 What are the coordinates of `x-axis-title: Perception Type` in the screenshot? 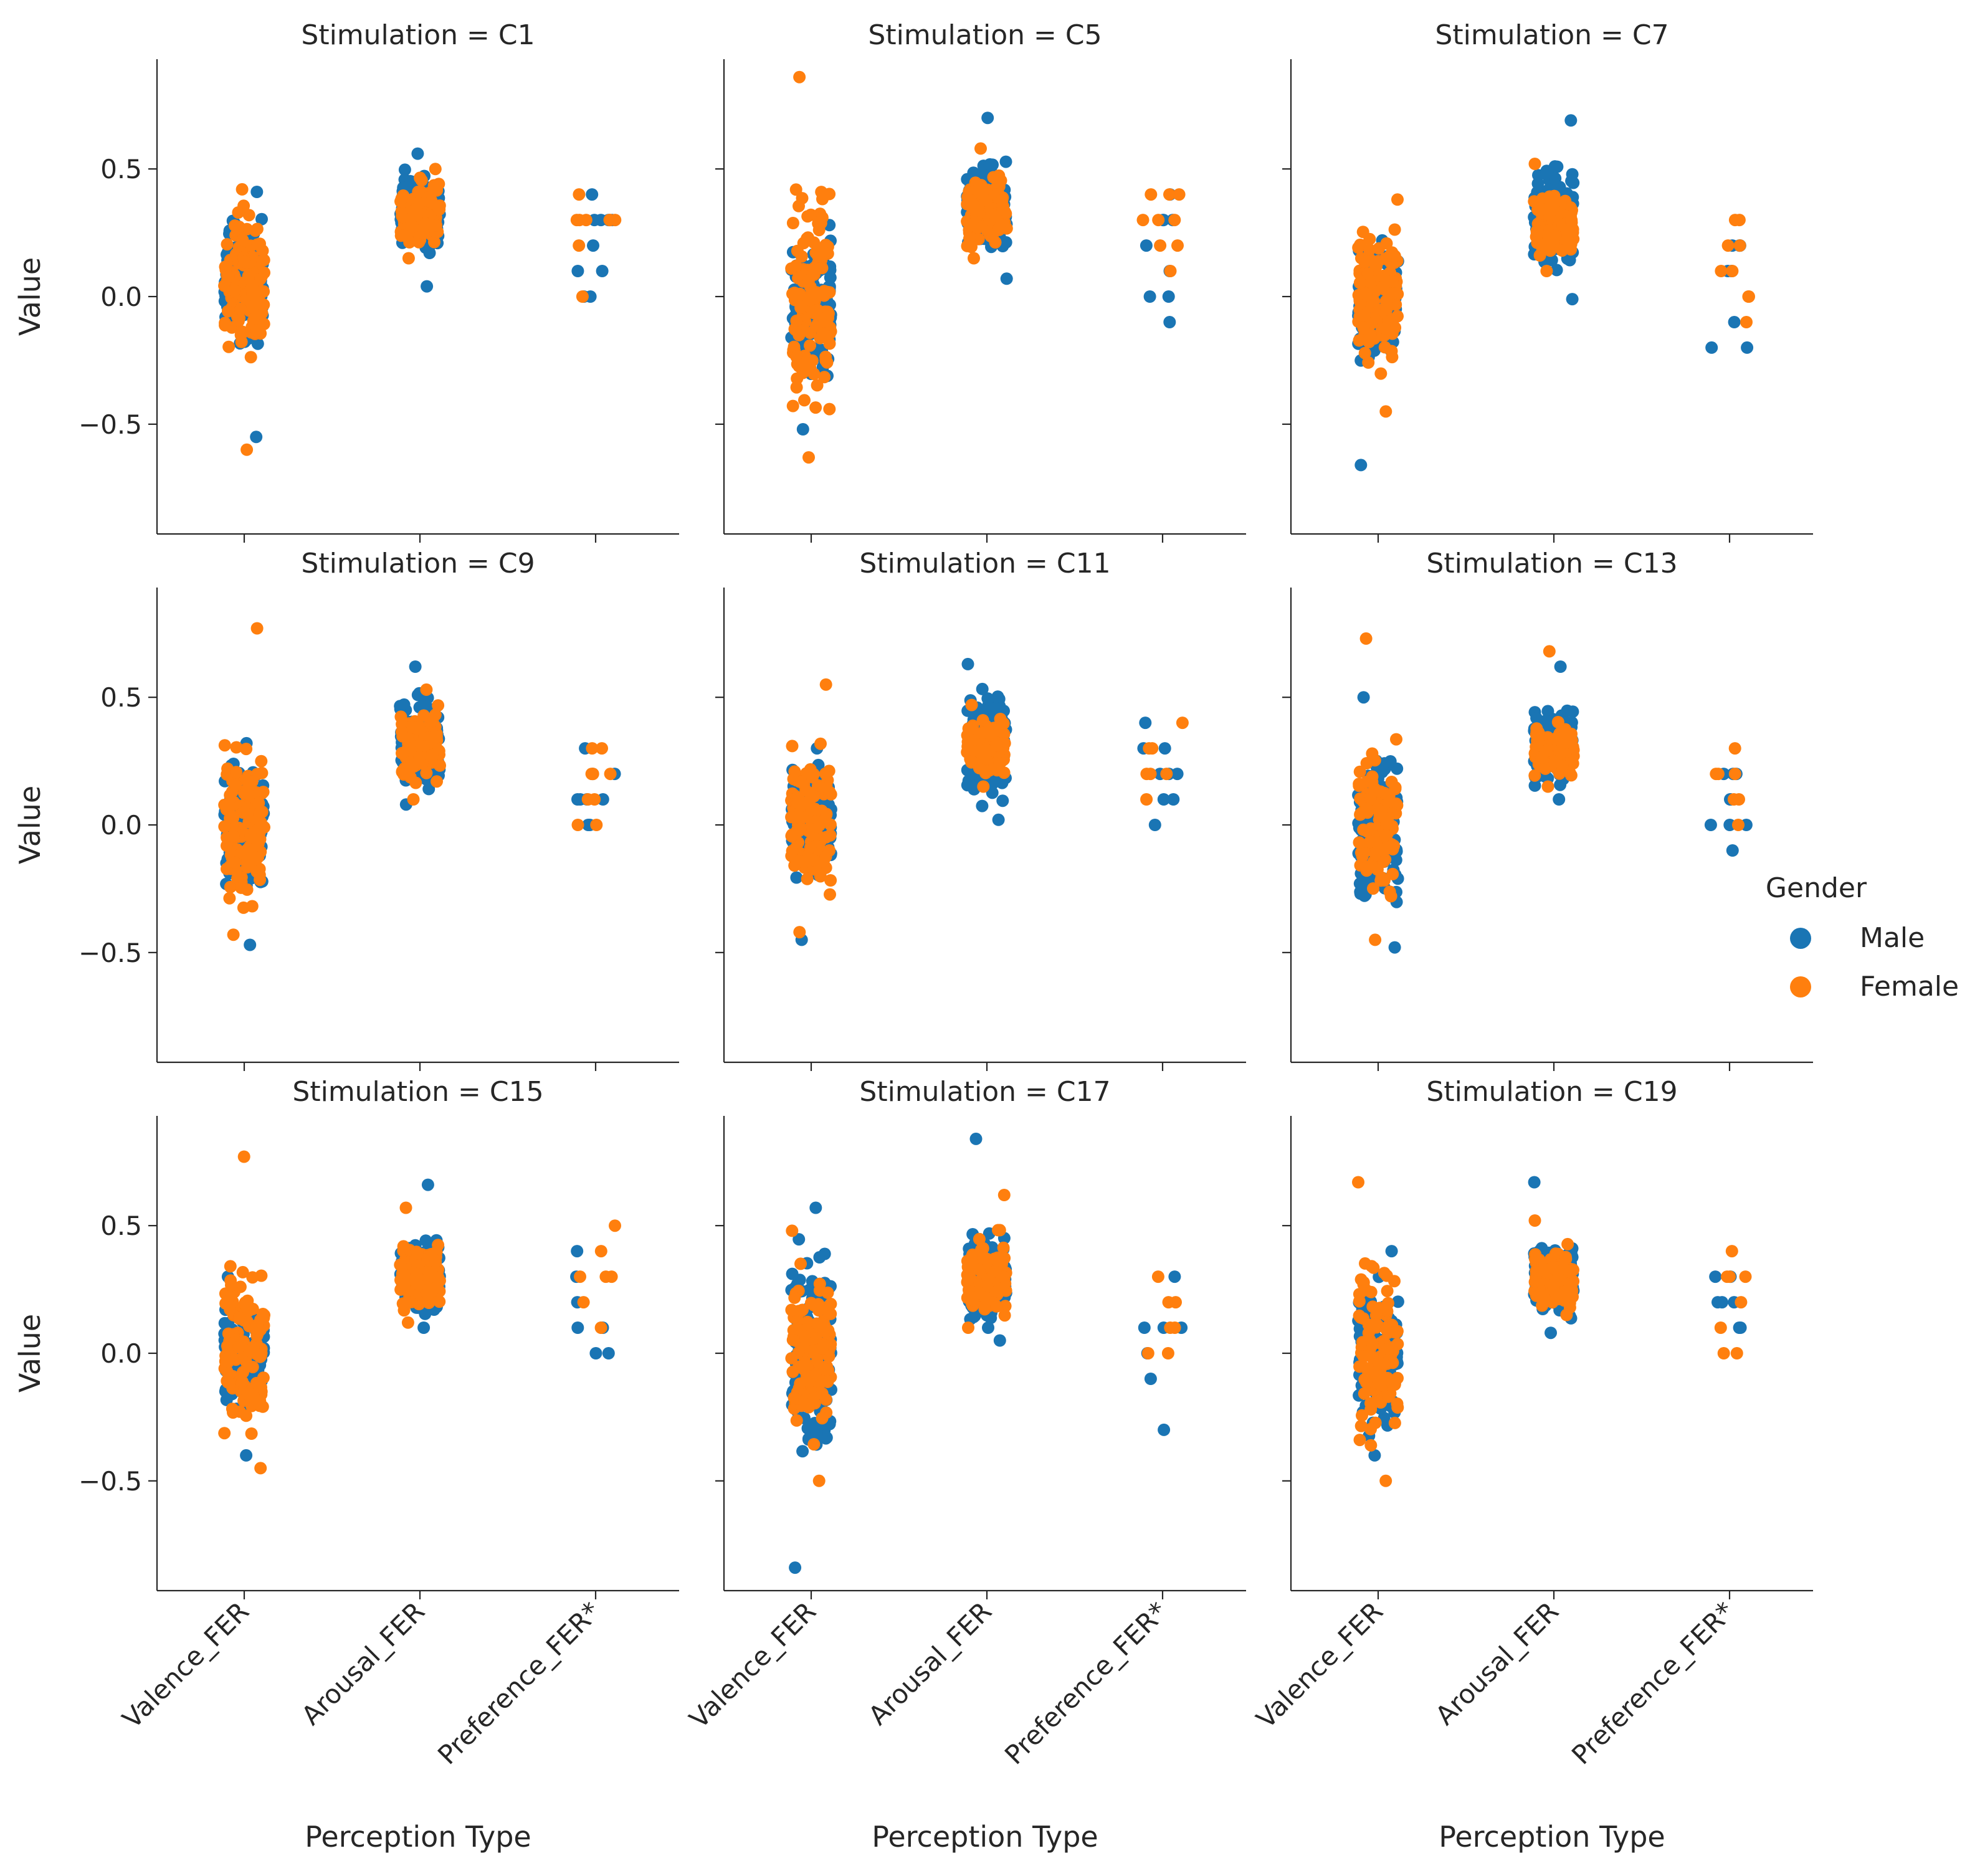 It's located at (1552, 1837).